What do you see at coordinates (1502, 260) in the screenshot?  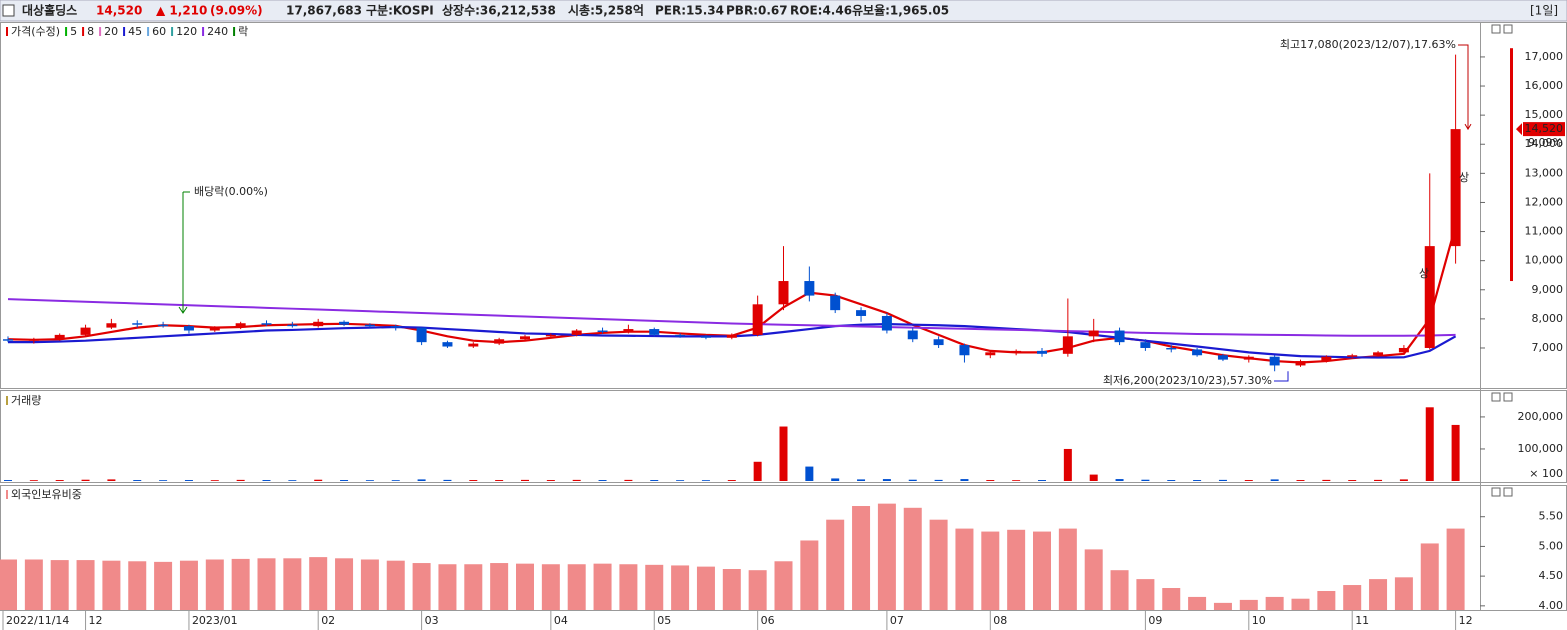 I see `panel-buttons` at bounding box center [1502, 260].